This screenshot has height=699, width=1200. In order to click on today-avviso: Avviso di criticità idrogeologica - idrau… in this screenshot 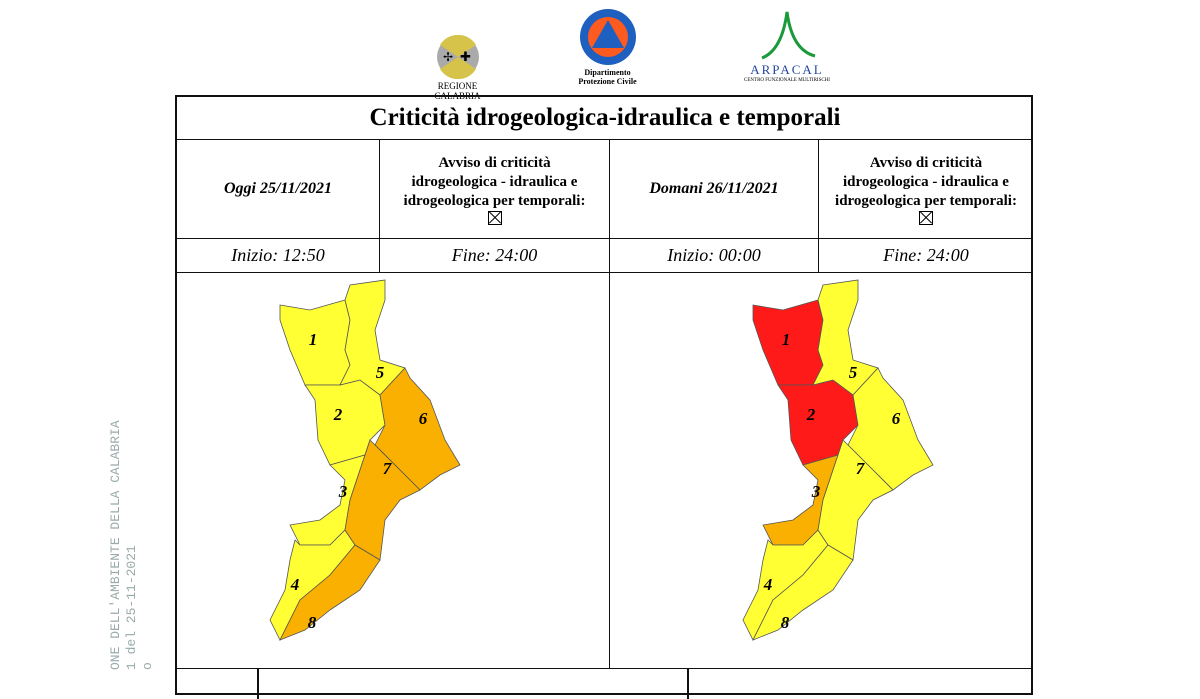, I will do `click(495, 189)`.